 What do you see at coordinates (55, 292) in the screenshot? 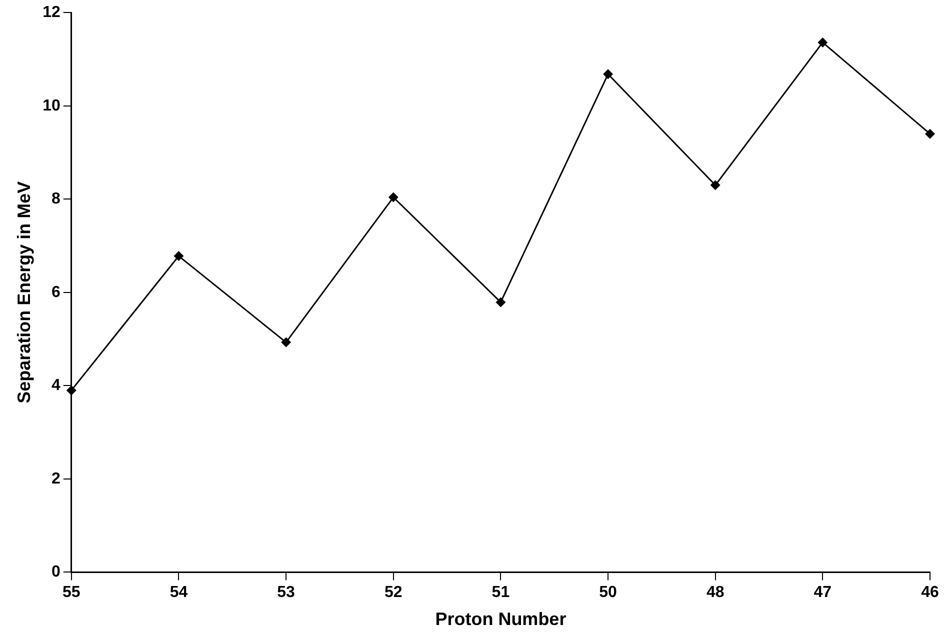
I see `y-tick-label: 6` at bounding box center [55, 292].